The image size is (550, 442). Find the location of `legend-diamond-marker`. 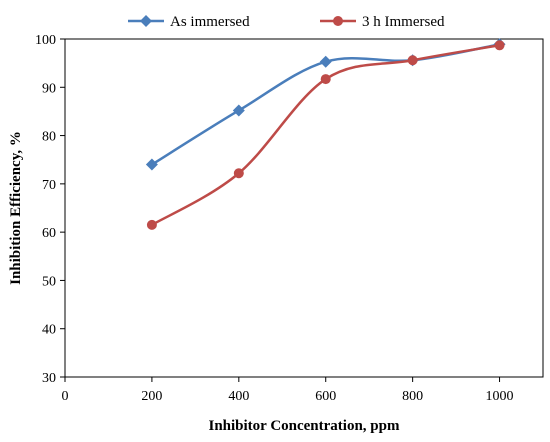

legend-diamond-marker is located at coordinates (146, 21).